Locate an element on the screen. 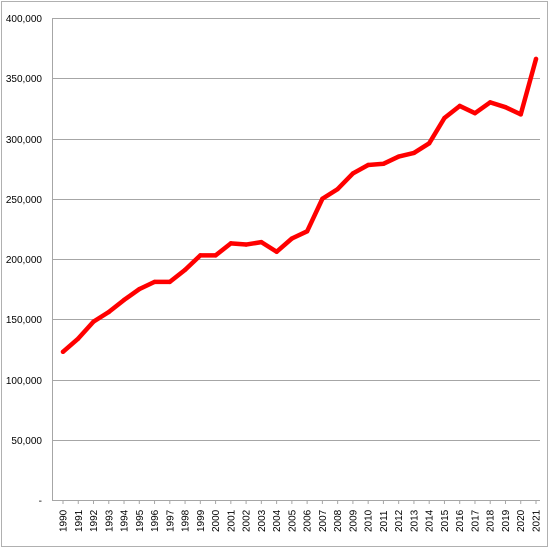  y-tick-label: - is located at coordinates (40, 501).